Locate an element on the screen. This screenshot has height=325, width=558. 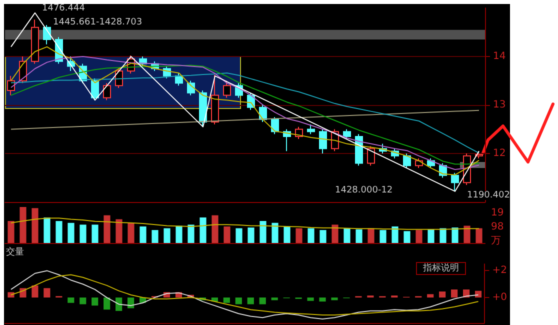
annotation: 1428.000-12 is located at coordinates (364, 191).